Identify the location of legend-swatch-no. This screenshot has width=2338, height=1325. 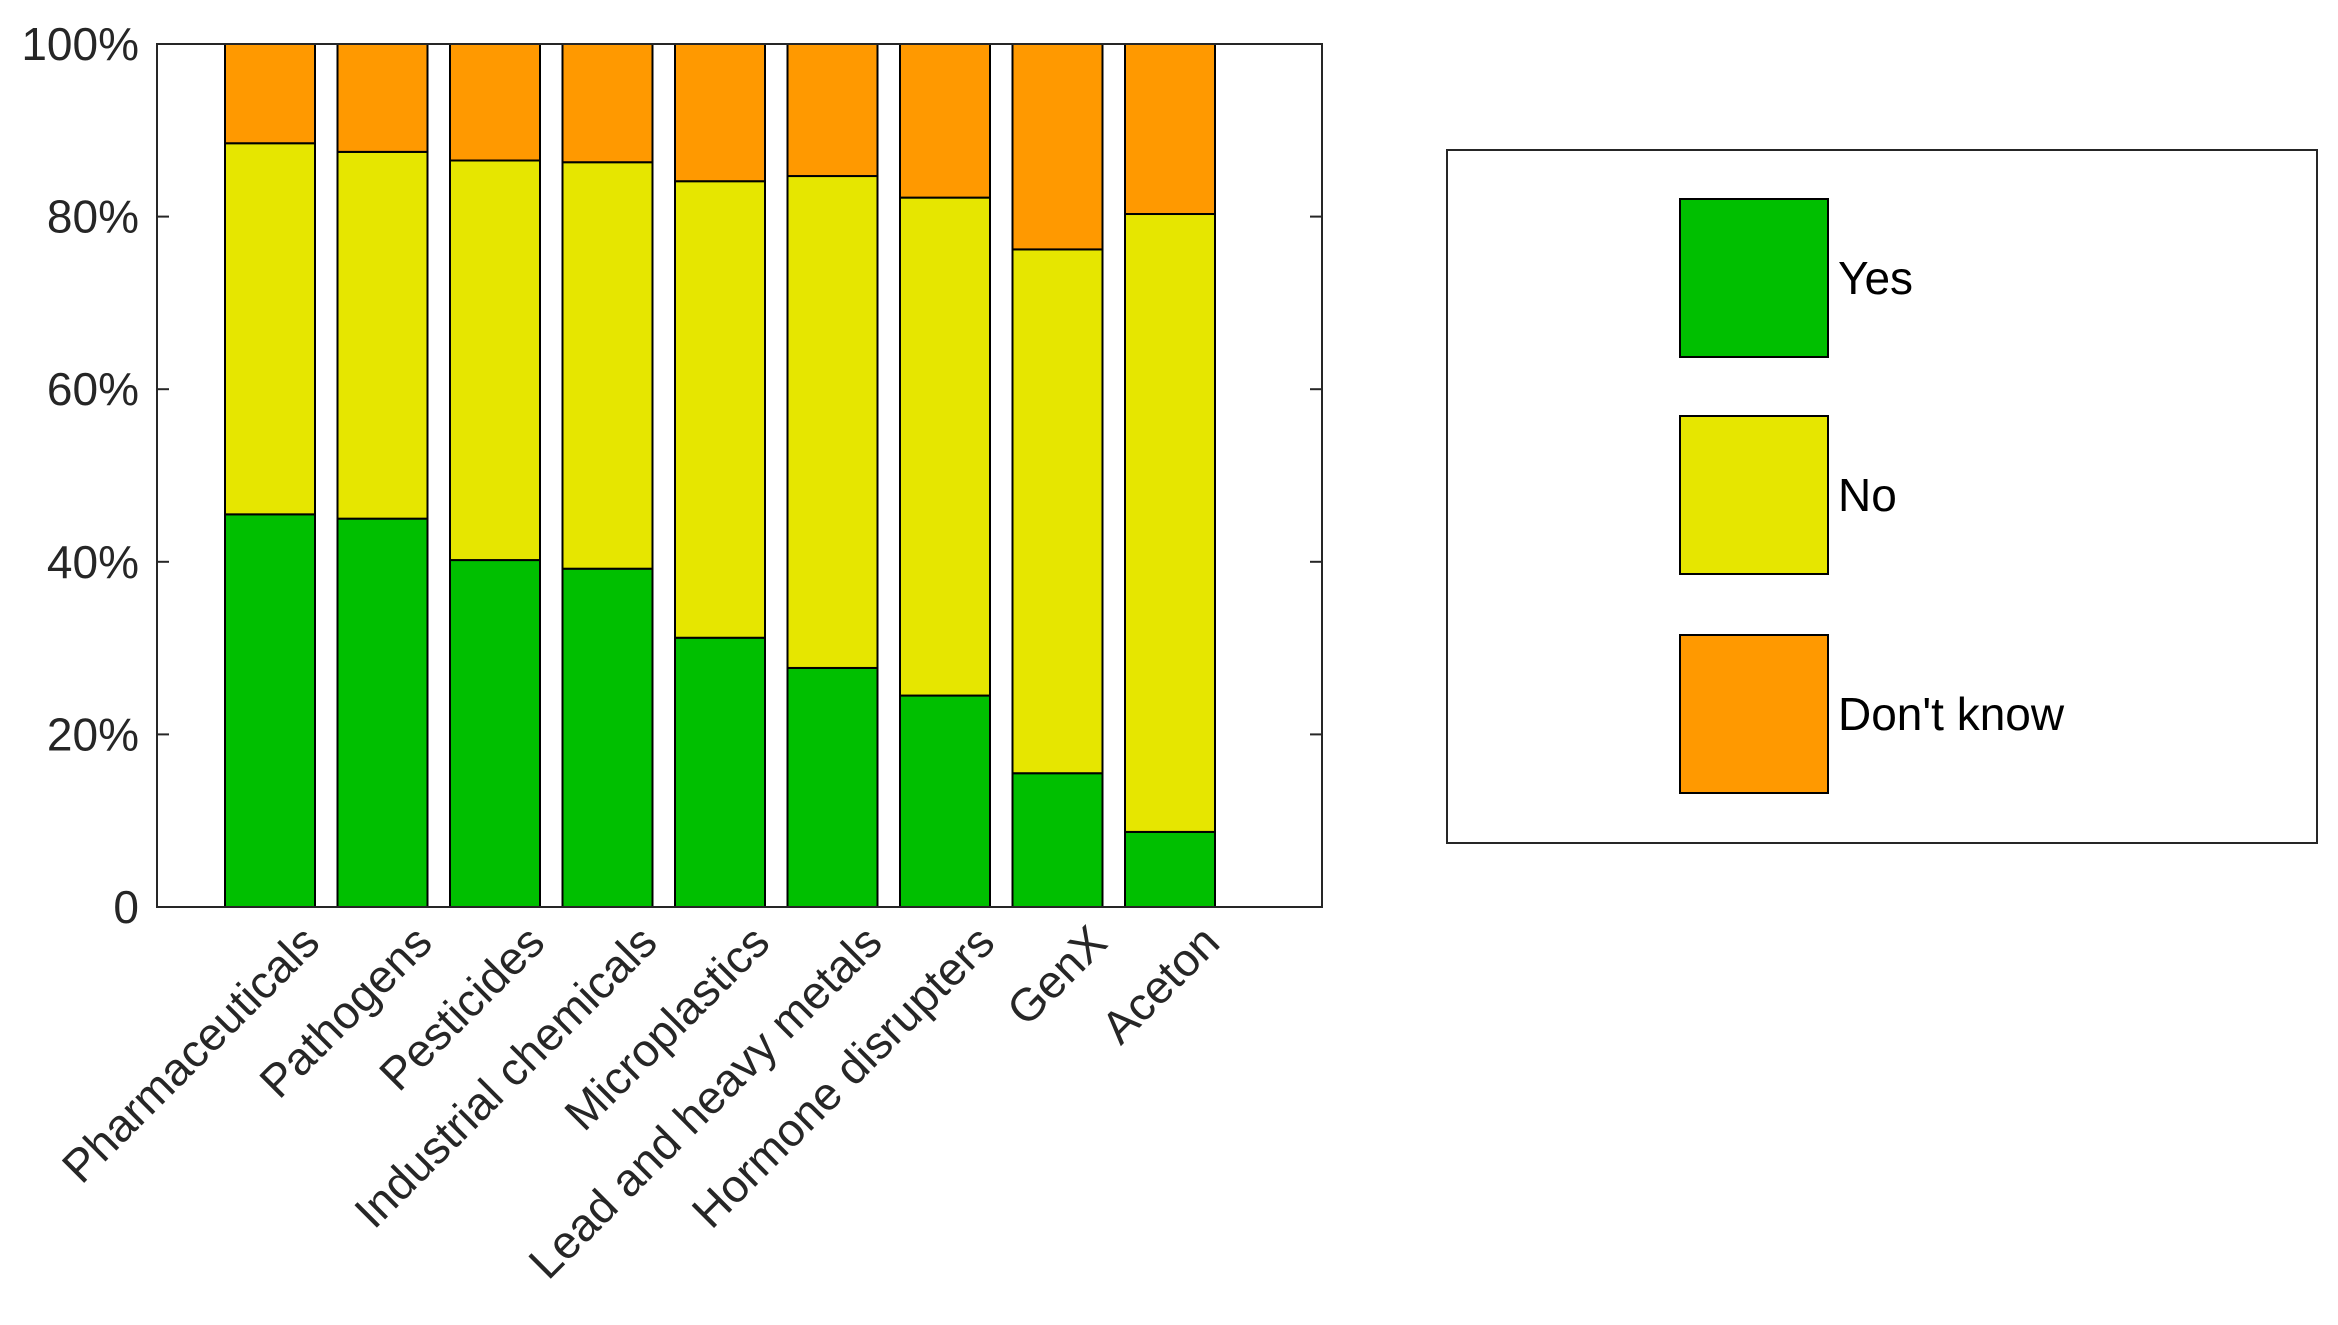
(1754, 495).